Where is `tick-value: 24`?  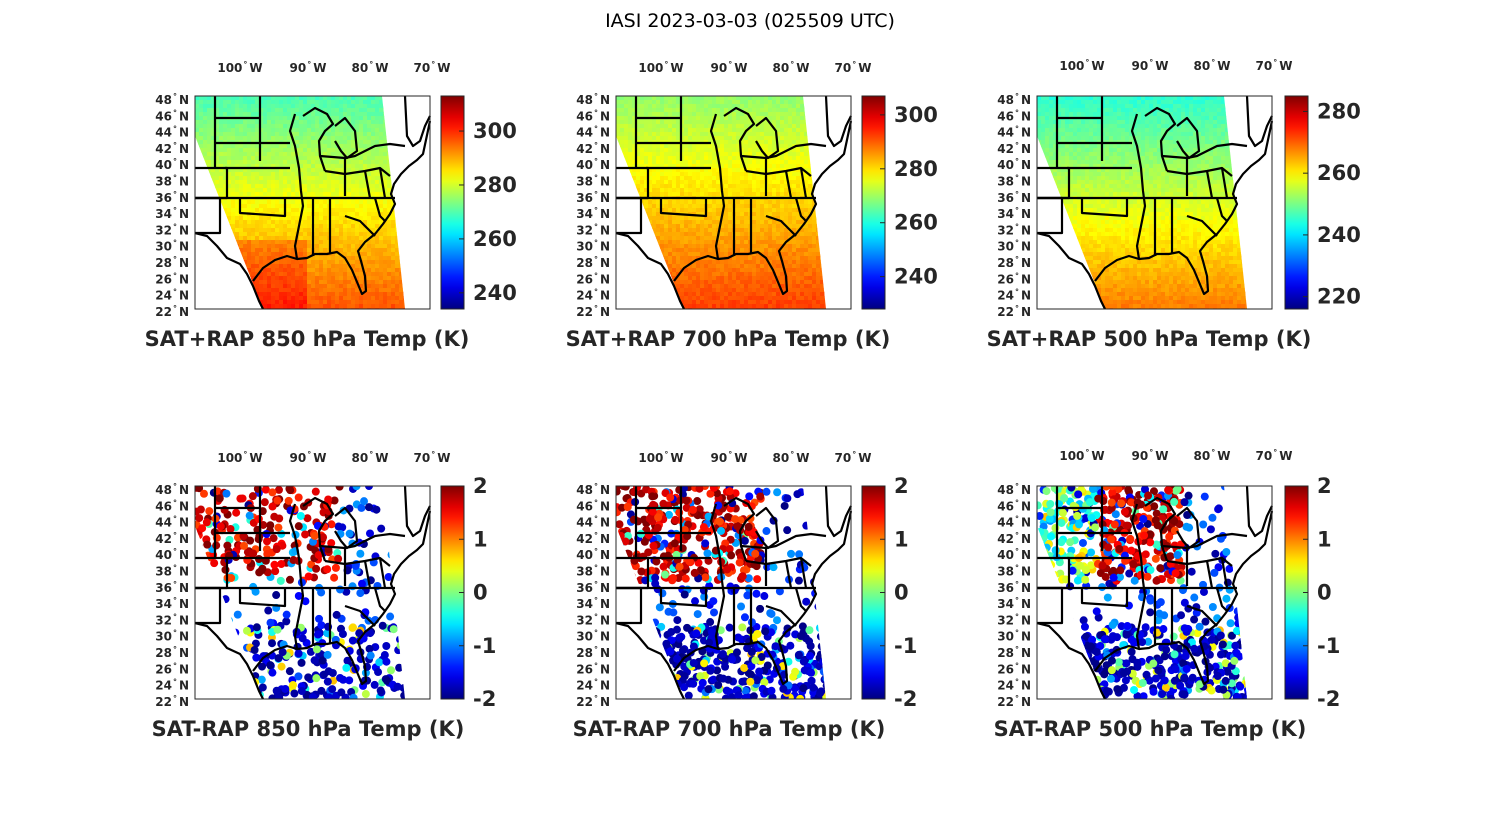
tick-value: 24 is located at coordinates (163, 296).